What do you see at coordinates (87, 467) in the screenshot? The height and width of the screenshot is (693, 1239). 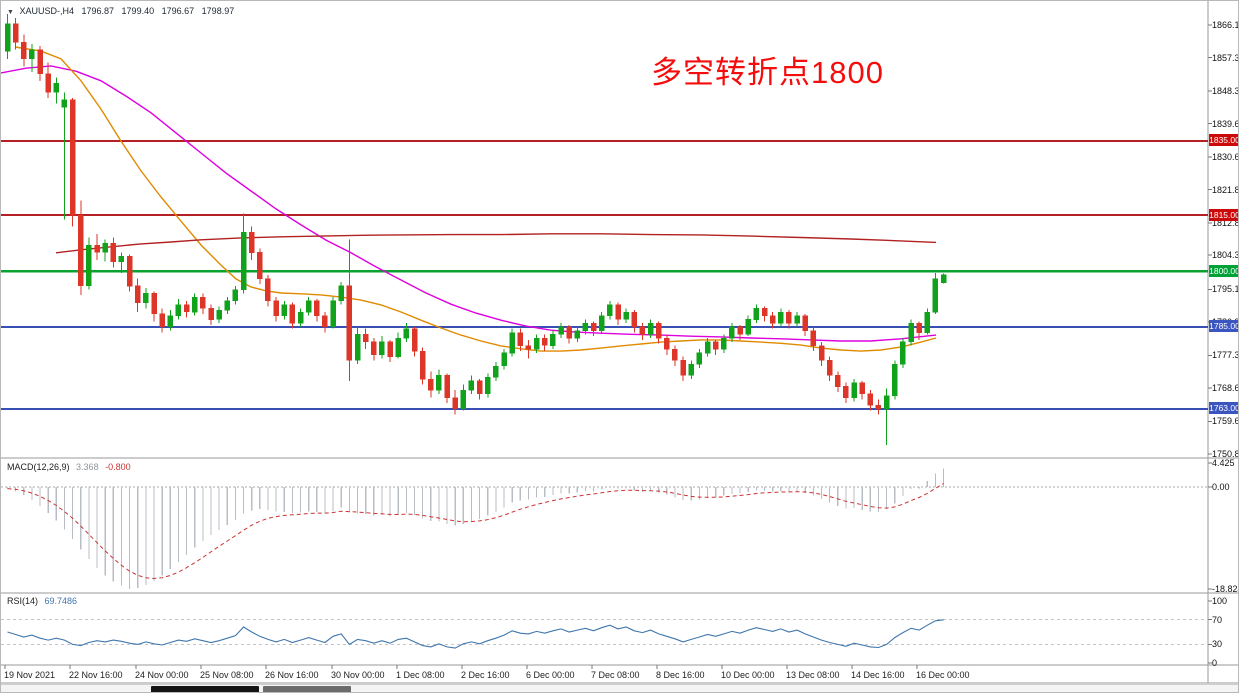 I see `macd-main-value: 3.368` at bounding box center [87, 467].